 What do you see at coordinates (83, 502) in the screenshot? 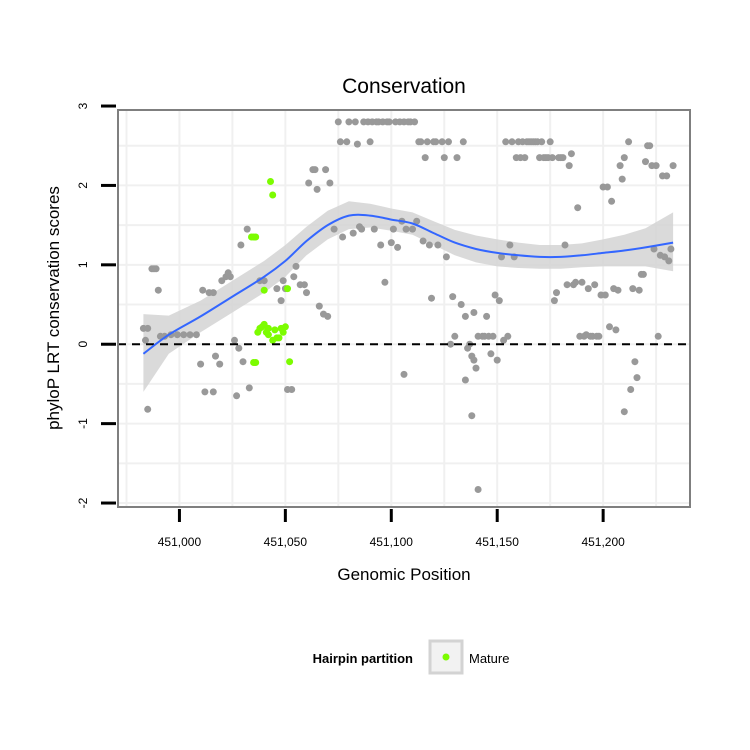
I see `y-tick-label: -2` at bounding box center [83, 502].